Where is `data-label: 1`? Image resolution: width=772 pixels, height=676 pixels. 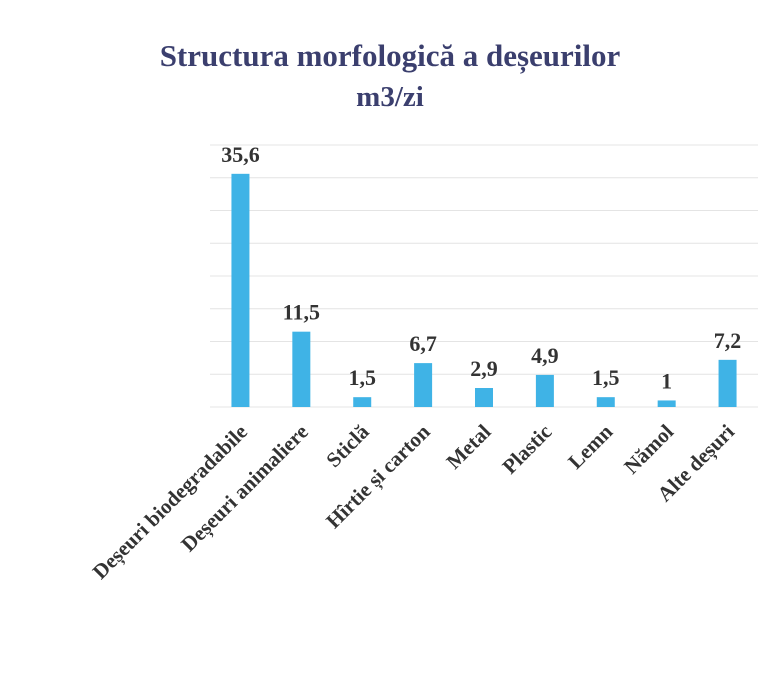 data-label: 1 is located at coordinates (666, 380).